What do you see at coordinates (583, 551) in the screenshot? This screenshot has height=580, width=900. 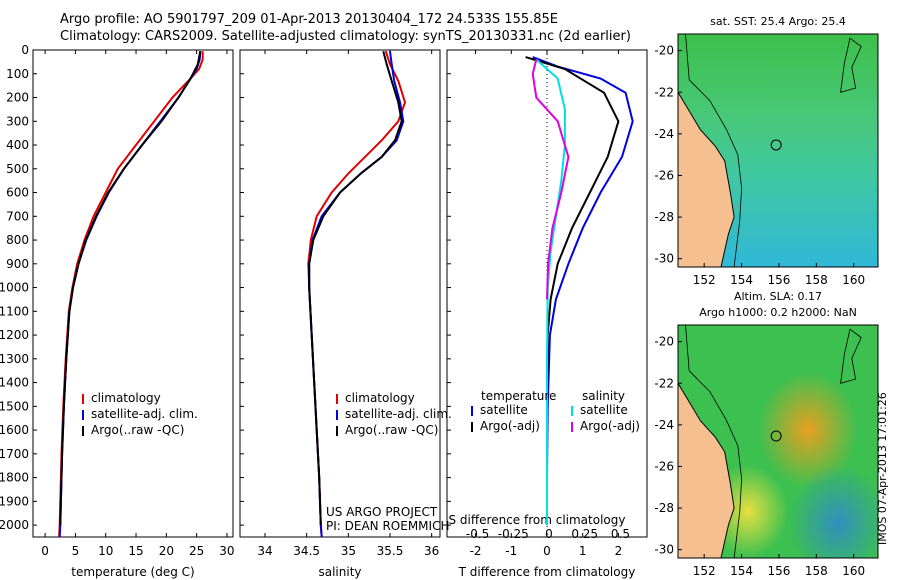 I see `x-tick-label: 1` at bounding box center [583, 551].